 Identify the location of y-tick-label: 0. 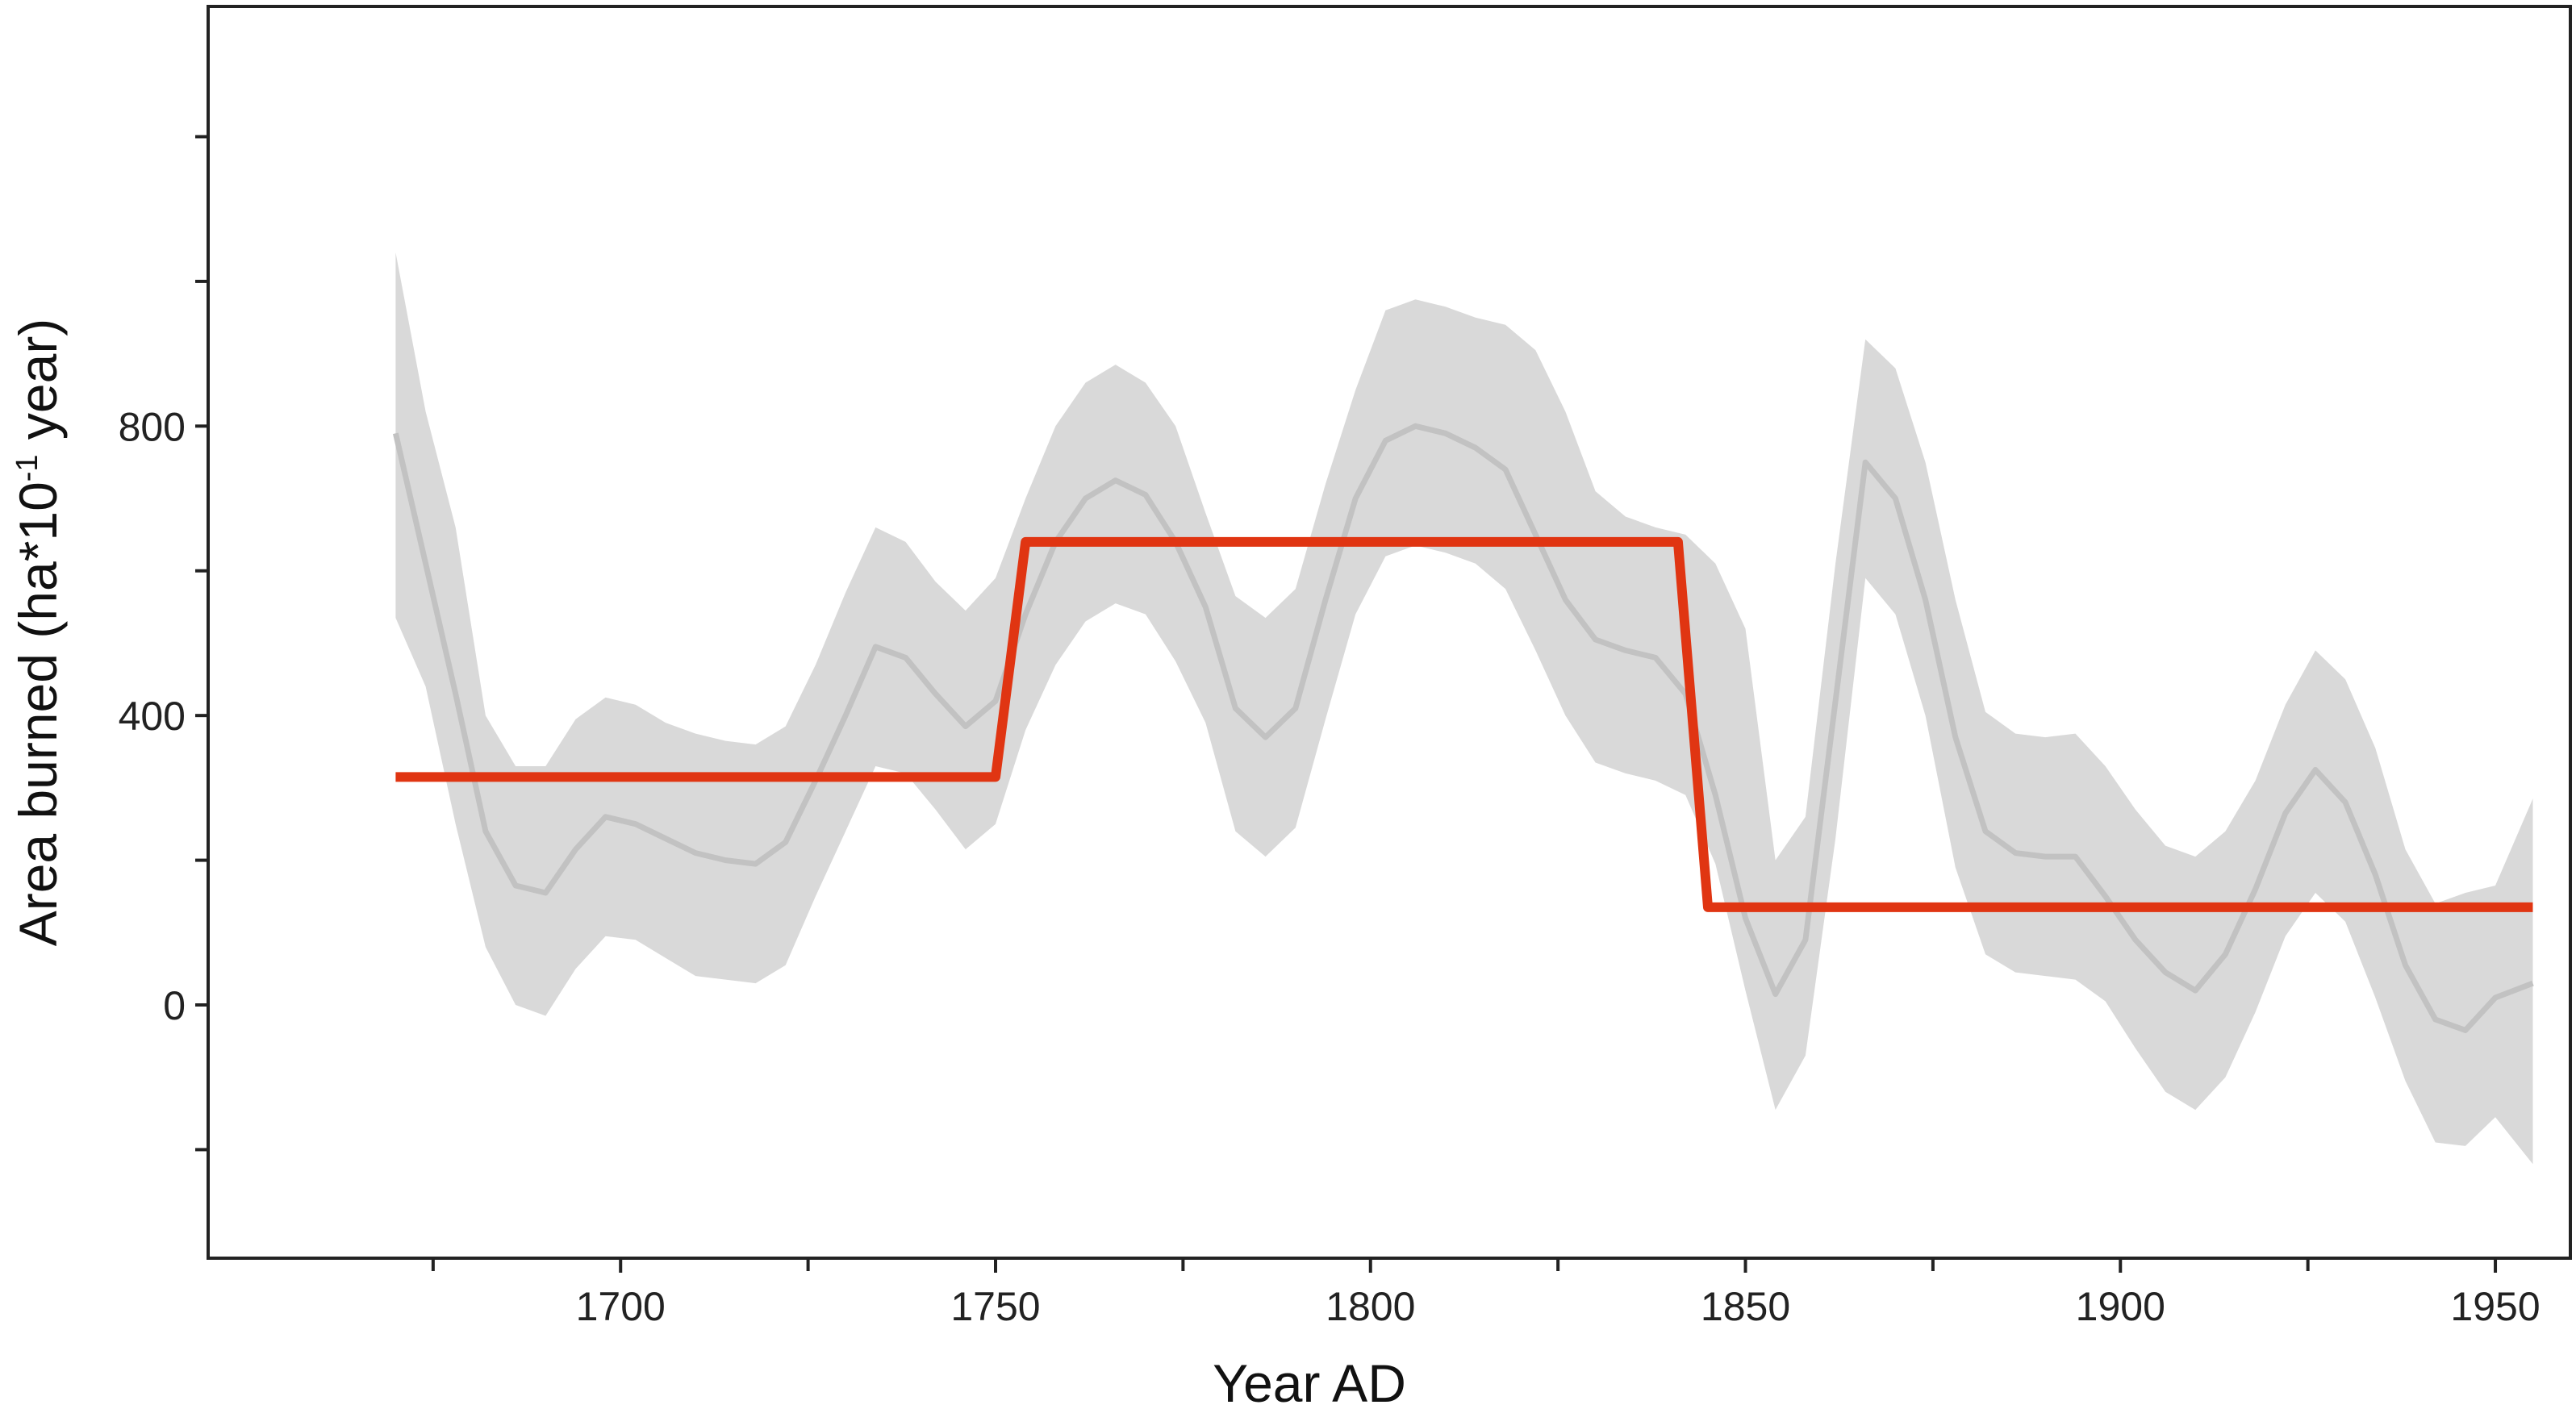
(174, 1005).